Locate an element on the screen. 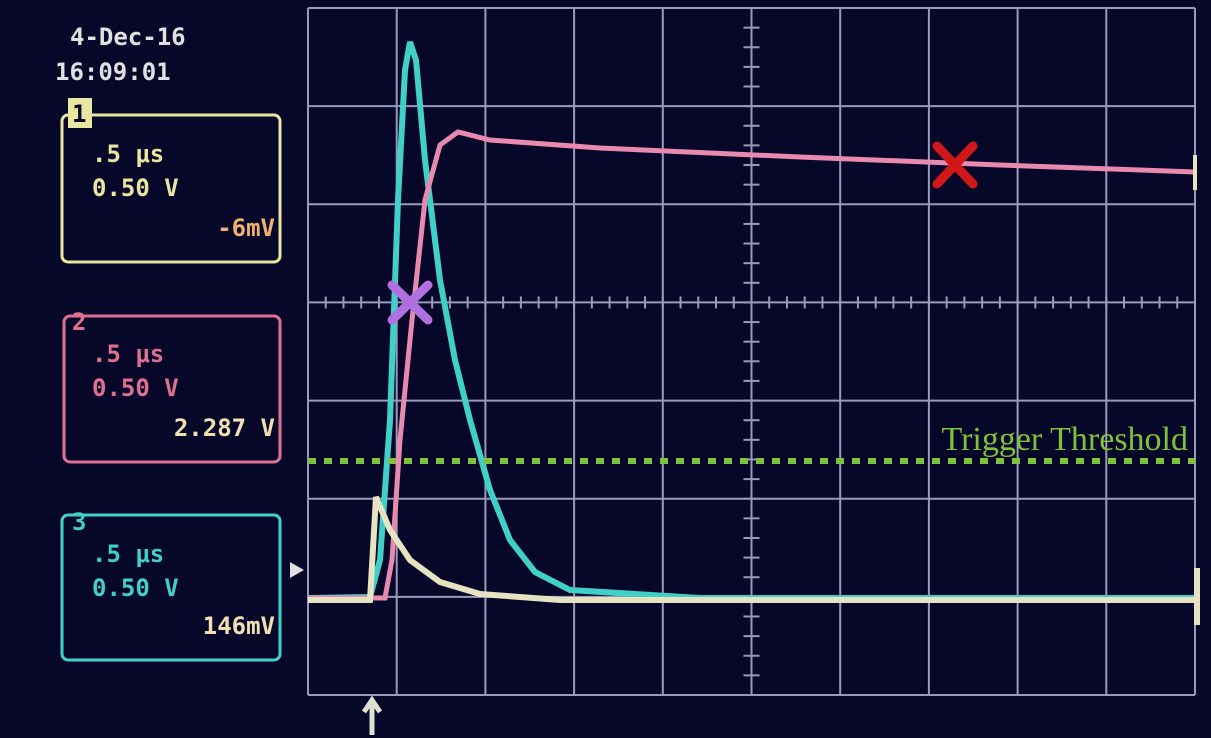 Image resolution: width=1211 pixels, height=738 pixels. purple-cross is located at coordinates (410, 302).